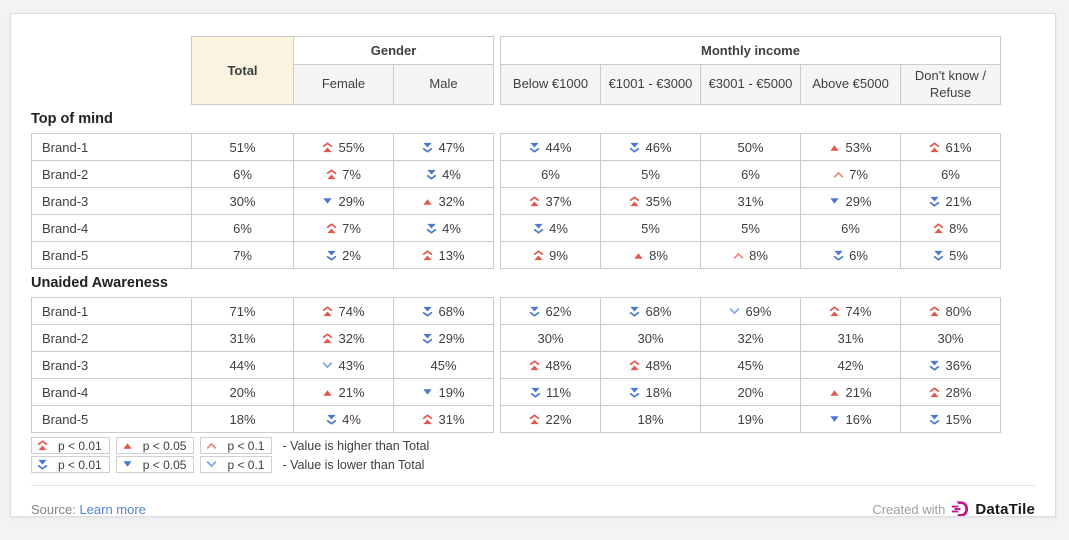  What do you see at coordinates (112, 509) in the screenshot?
I see `learn-more-link: Learn more` at bounding box center [112, 509].